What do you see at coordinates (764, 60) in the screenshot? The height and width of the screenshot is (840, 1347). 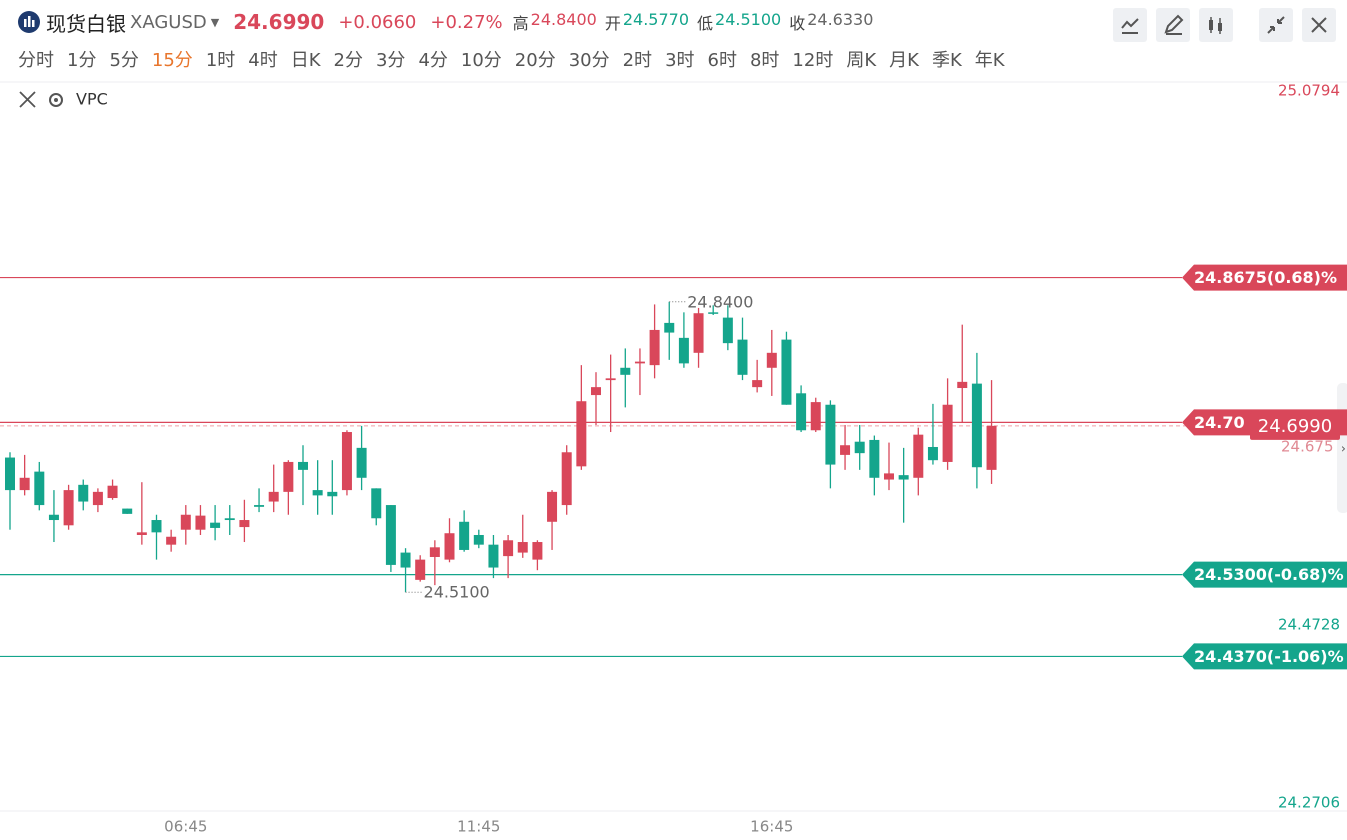 I see `timeframe: 8时` at bounding box center [764, 60].